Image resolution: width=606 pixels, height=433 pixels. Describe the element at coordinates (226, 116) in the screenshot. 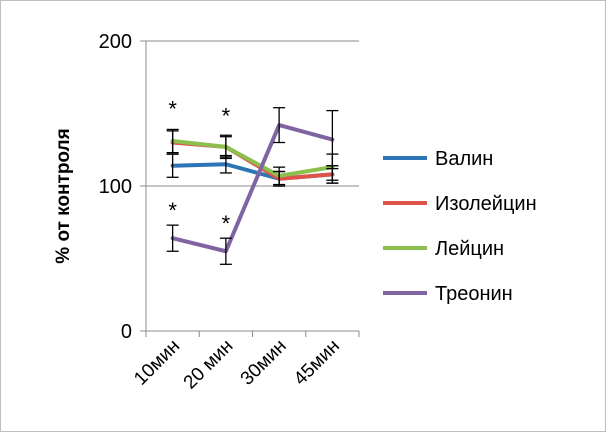

I see `significance-marker-1: *` at that location.